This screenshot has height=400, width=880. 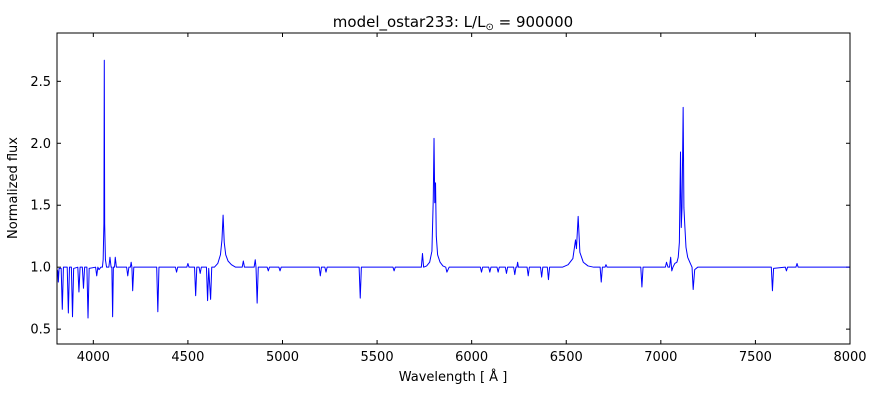 What do you see at coordinates (13, 188) in the screenshot?
I see `y-axis-label: Normalized flux` at bounding box center [13, 188].